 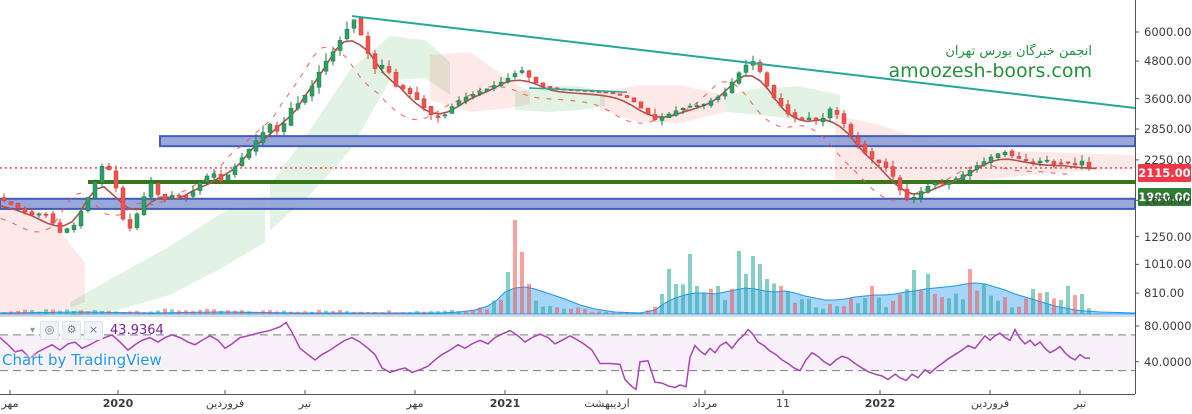 What do you see at coordinates (662, 104) in the screenshot?
I see `ichimoku-cloud` at bounding box center [662, 104].